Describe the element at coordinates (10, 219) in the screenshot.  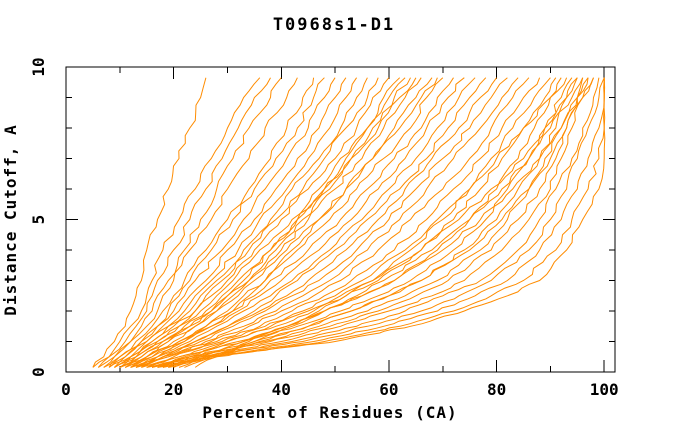
I see `y-axis-label: Distance Cutoff, A` at that location.